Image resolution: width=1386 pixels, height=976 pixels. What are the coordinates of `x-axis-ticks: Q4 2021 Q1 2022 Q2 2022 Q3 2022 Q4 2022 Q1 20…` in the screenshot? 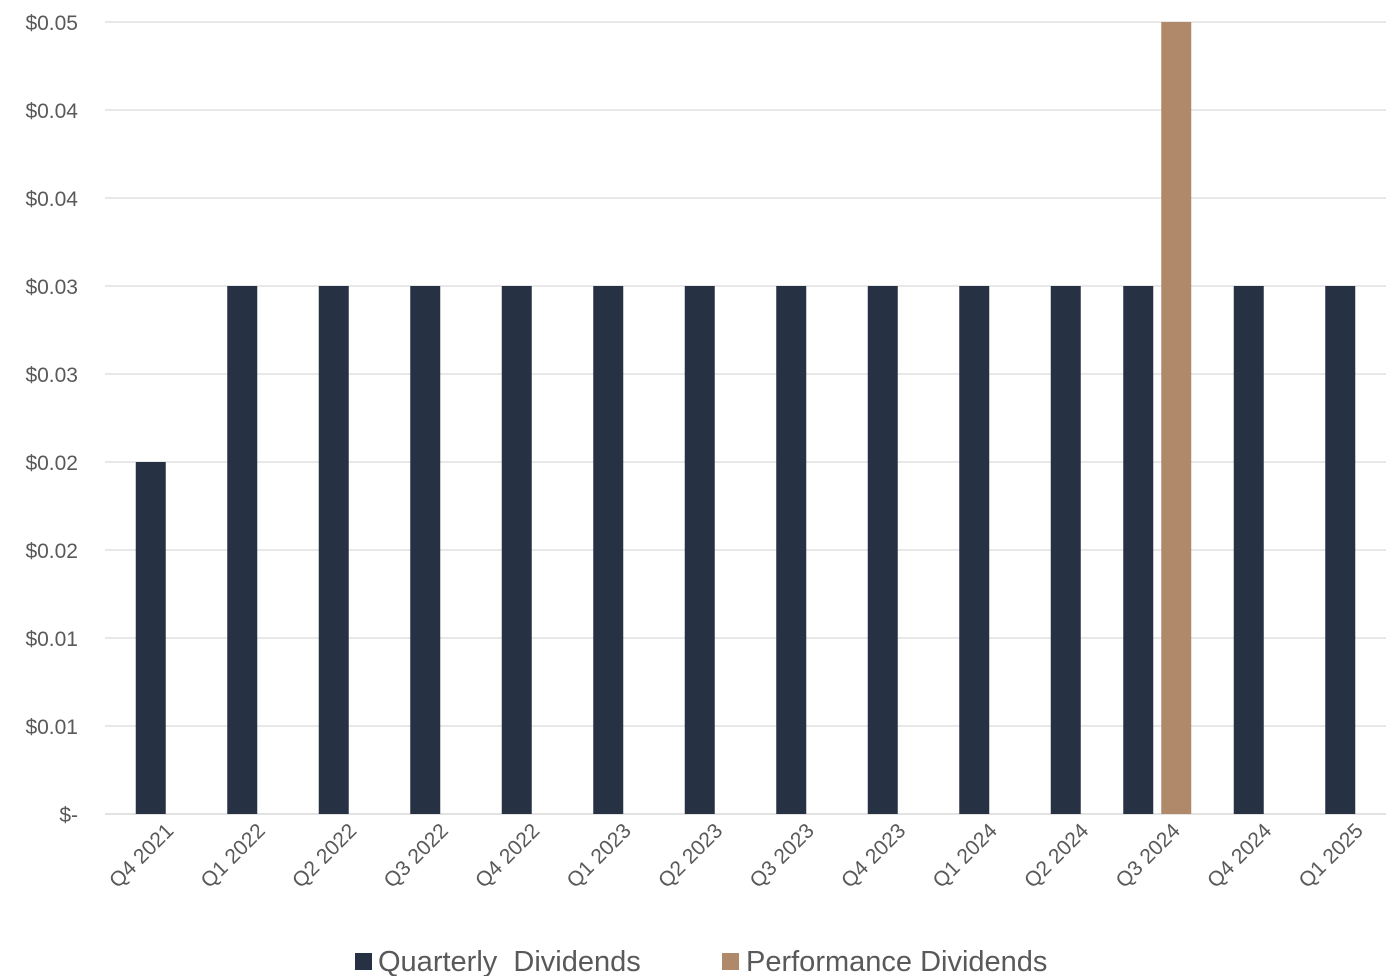 It's located at (736, 855).